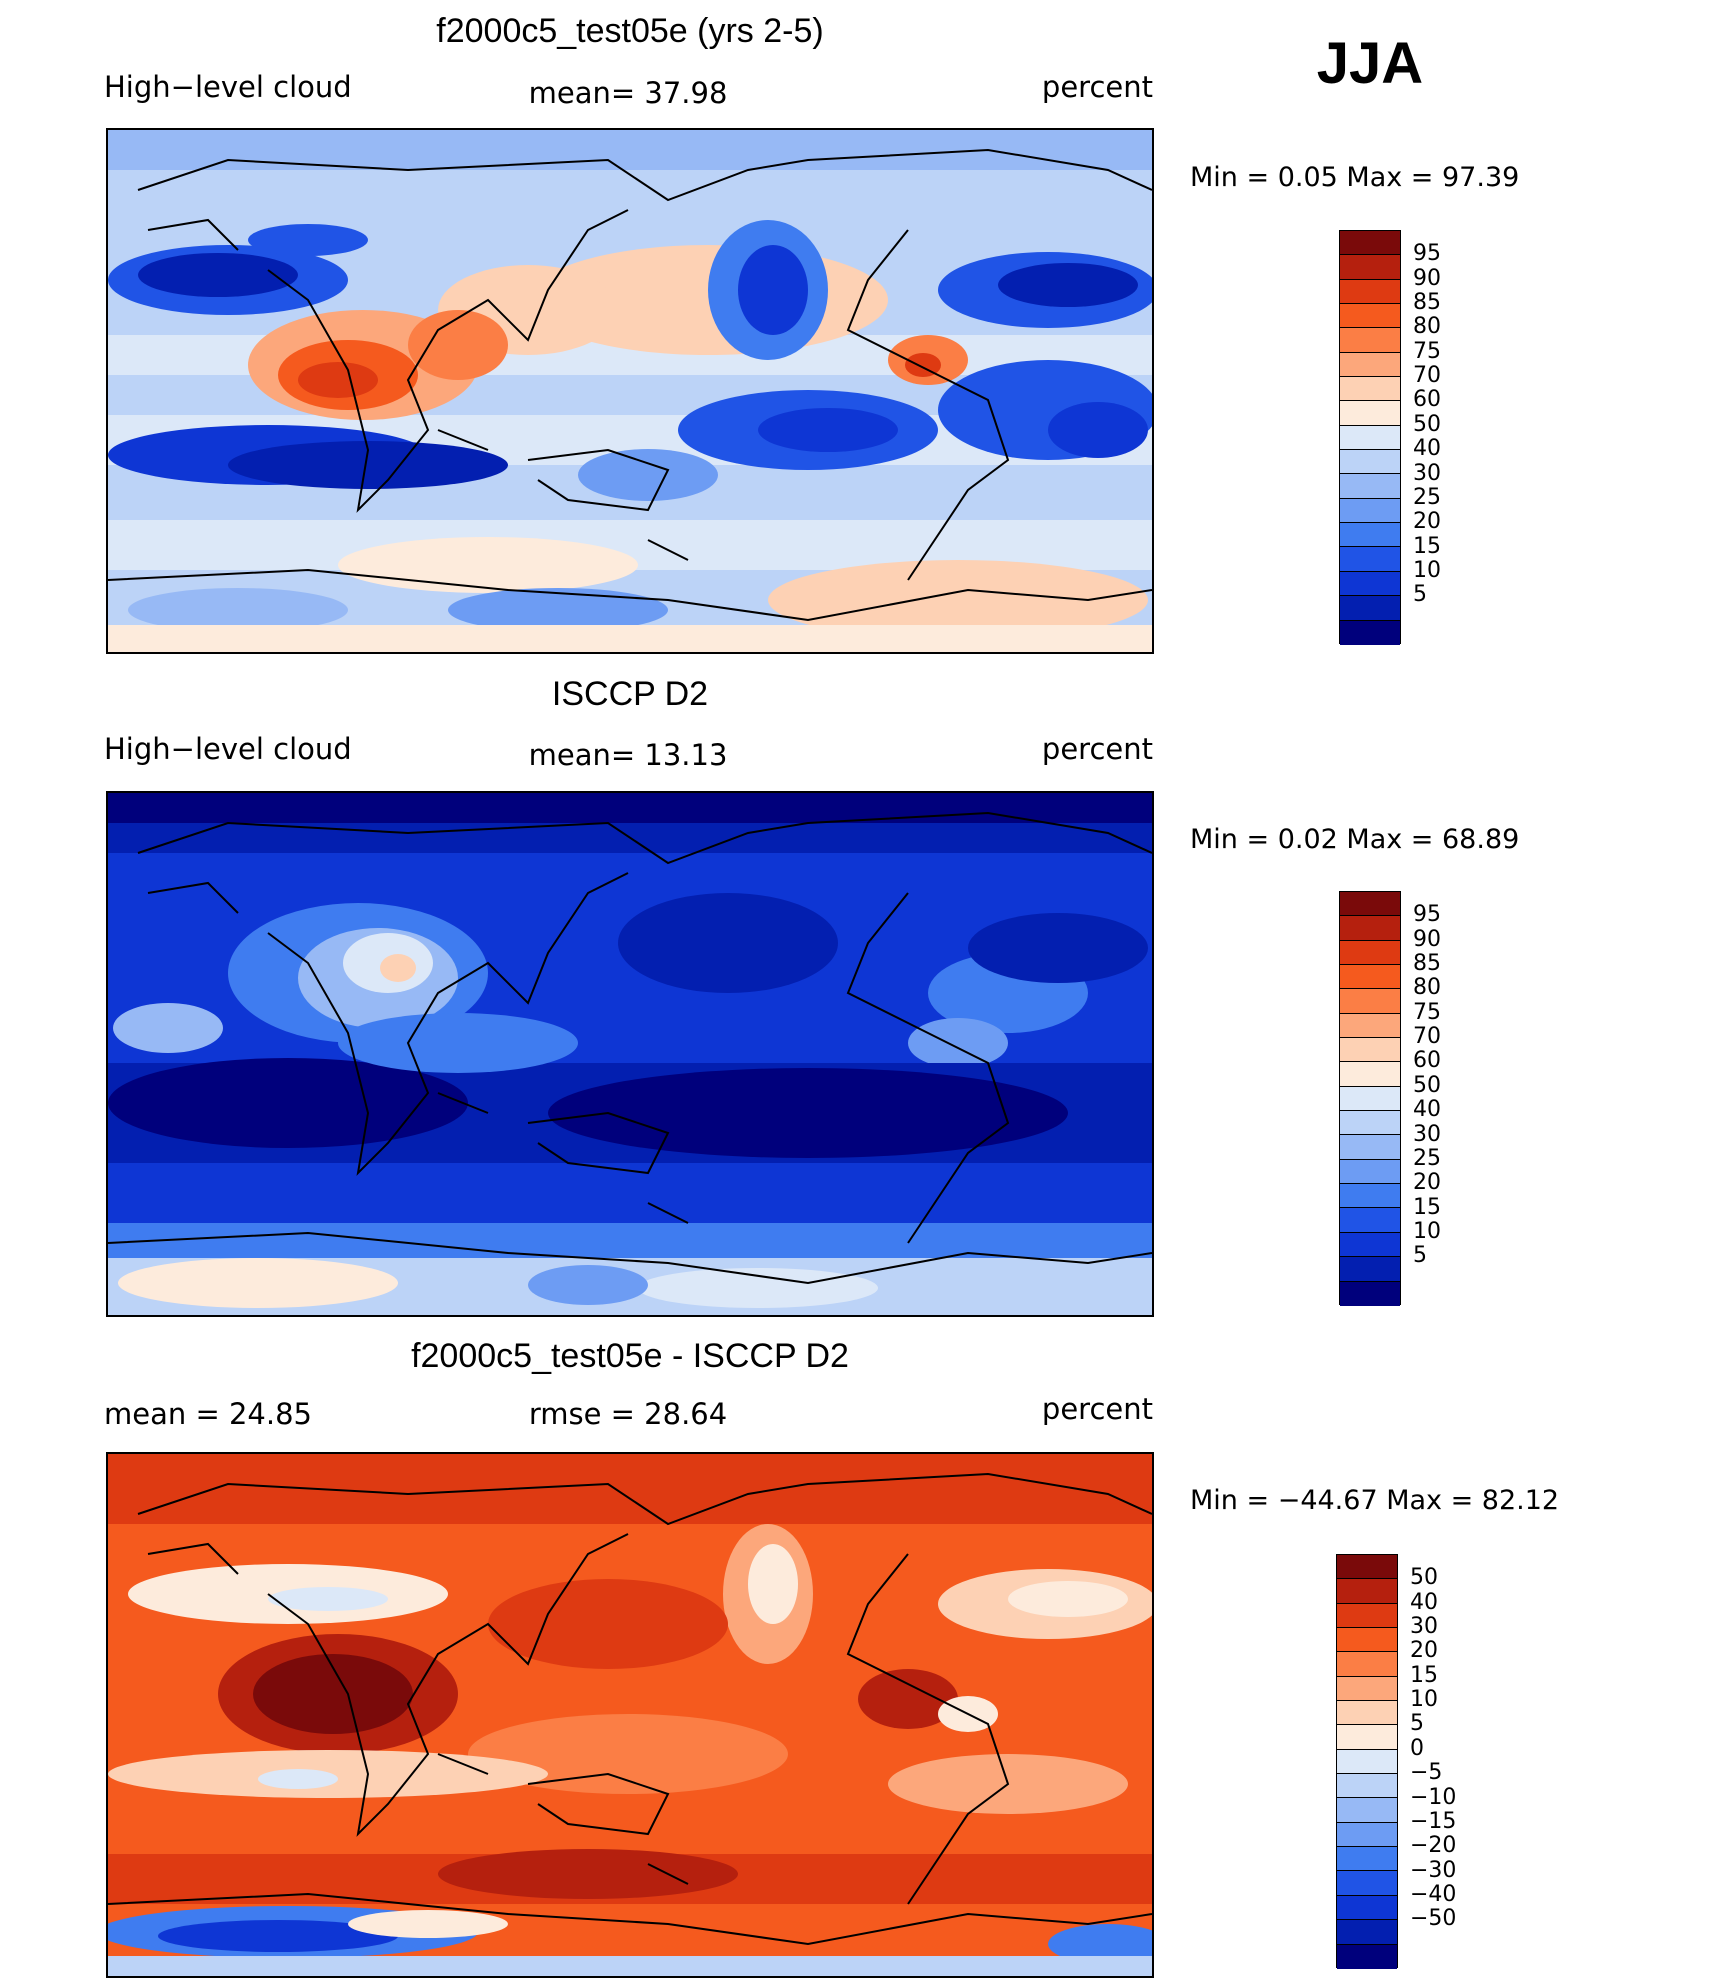 The height and width of the screenshot is (1978, 1710). I want to click on colorbar-tick-label: −10, so click(1433, 1797).